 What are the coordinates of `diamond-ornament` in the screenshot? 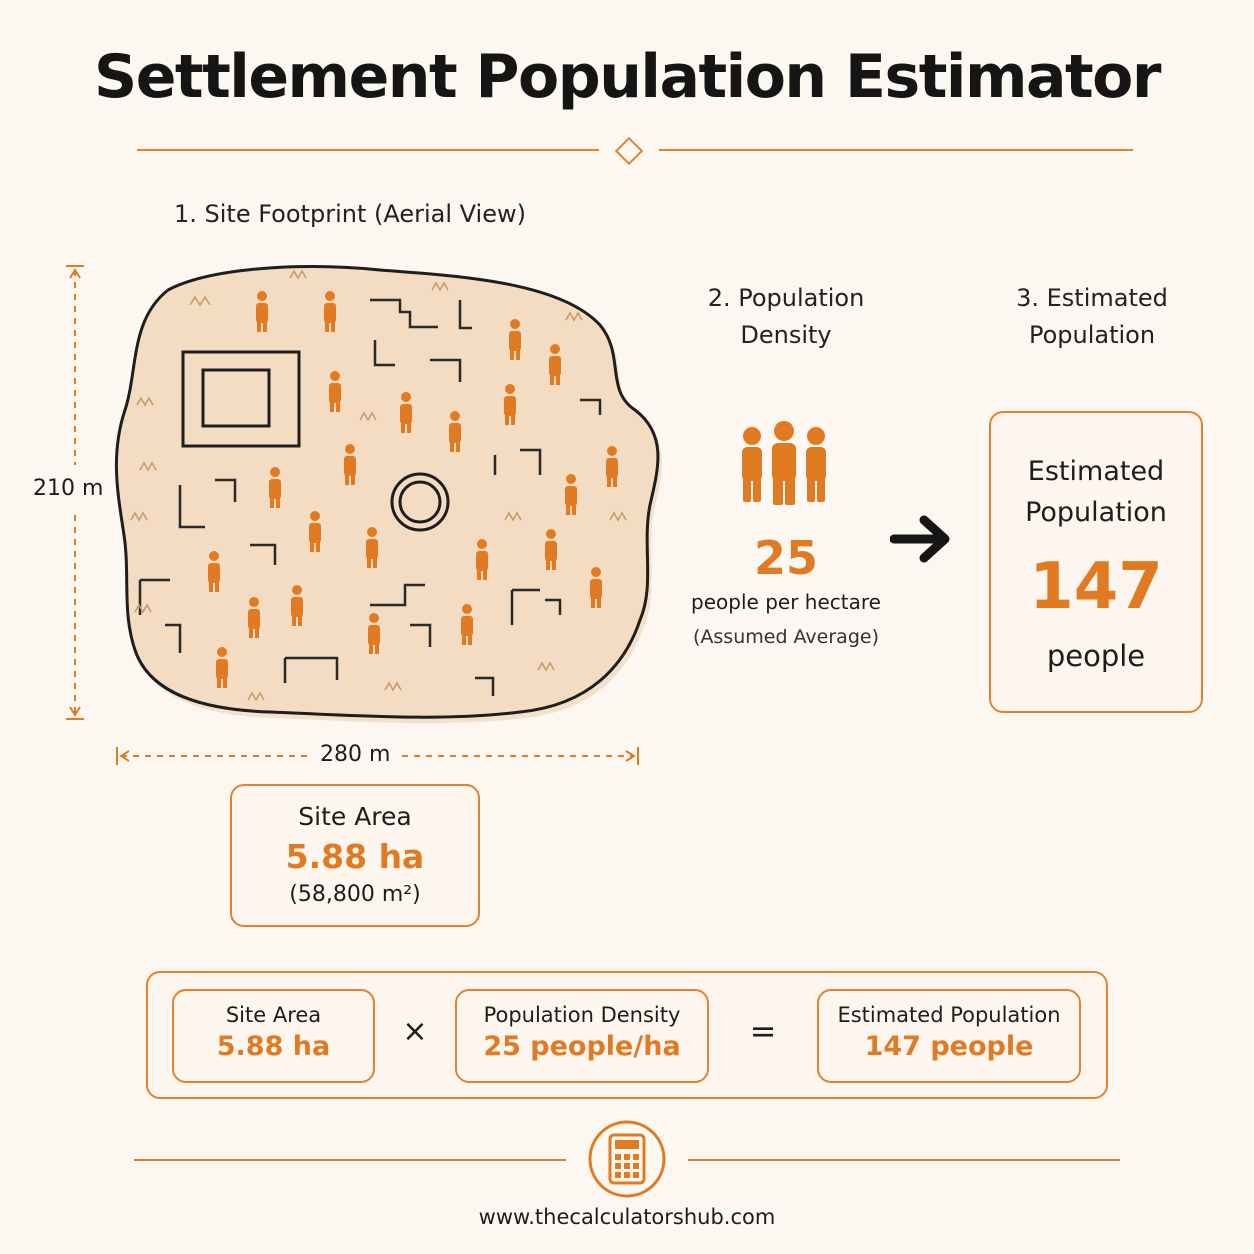 It's located at (629, 151).